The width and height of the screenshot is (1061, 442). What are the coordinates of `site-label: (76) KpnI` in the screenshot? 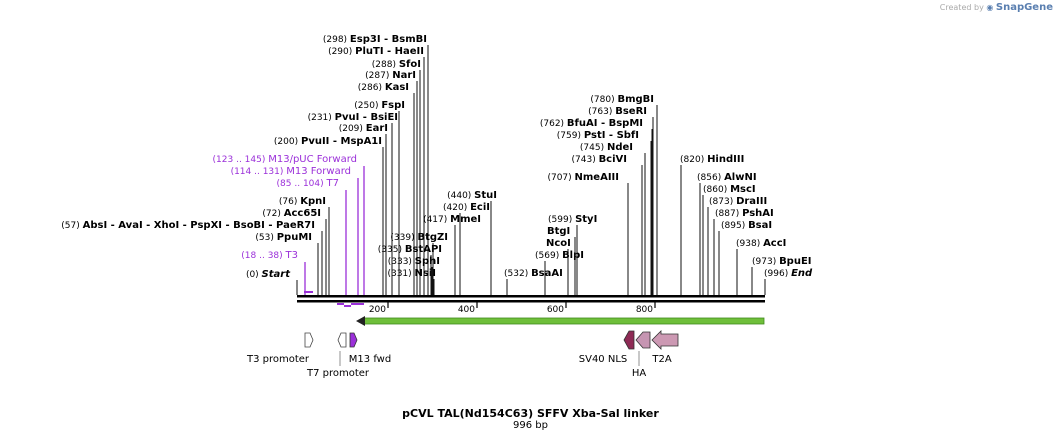 It's located at (302, 201).